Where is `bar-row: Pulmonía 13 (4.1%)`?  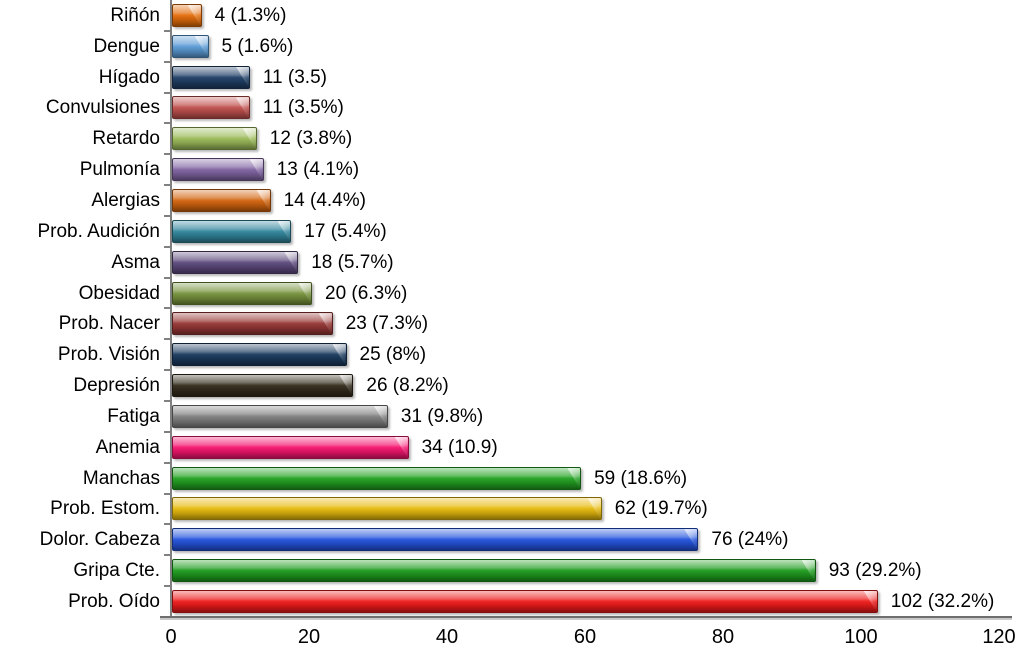 bar-row: Pulmonía 13 (4.1%) is located at coordinates (511, 170).